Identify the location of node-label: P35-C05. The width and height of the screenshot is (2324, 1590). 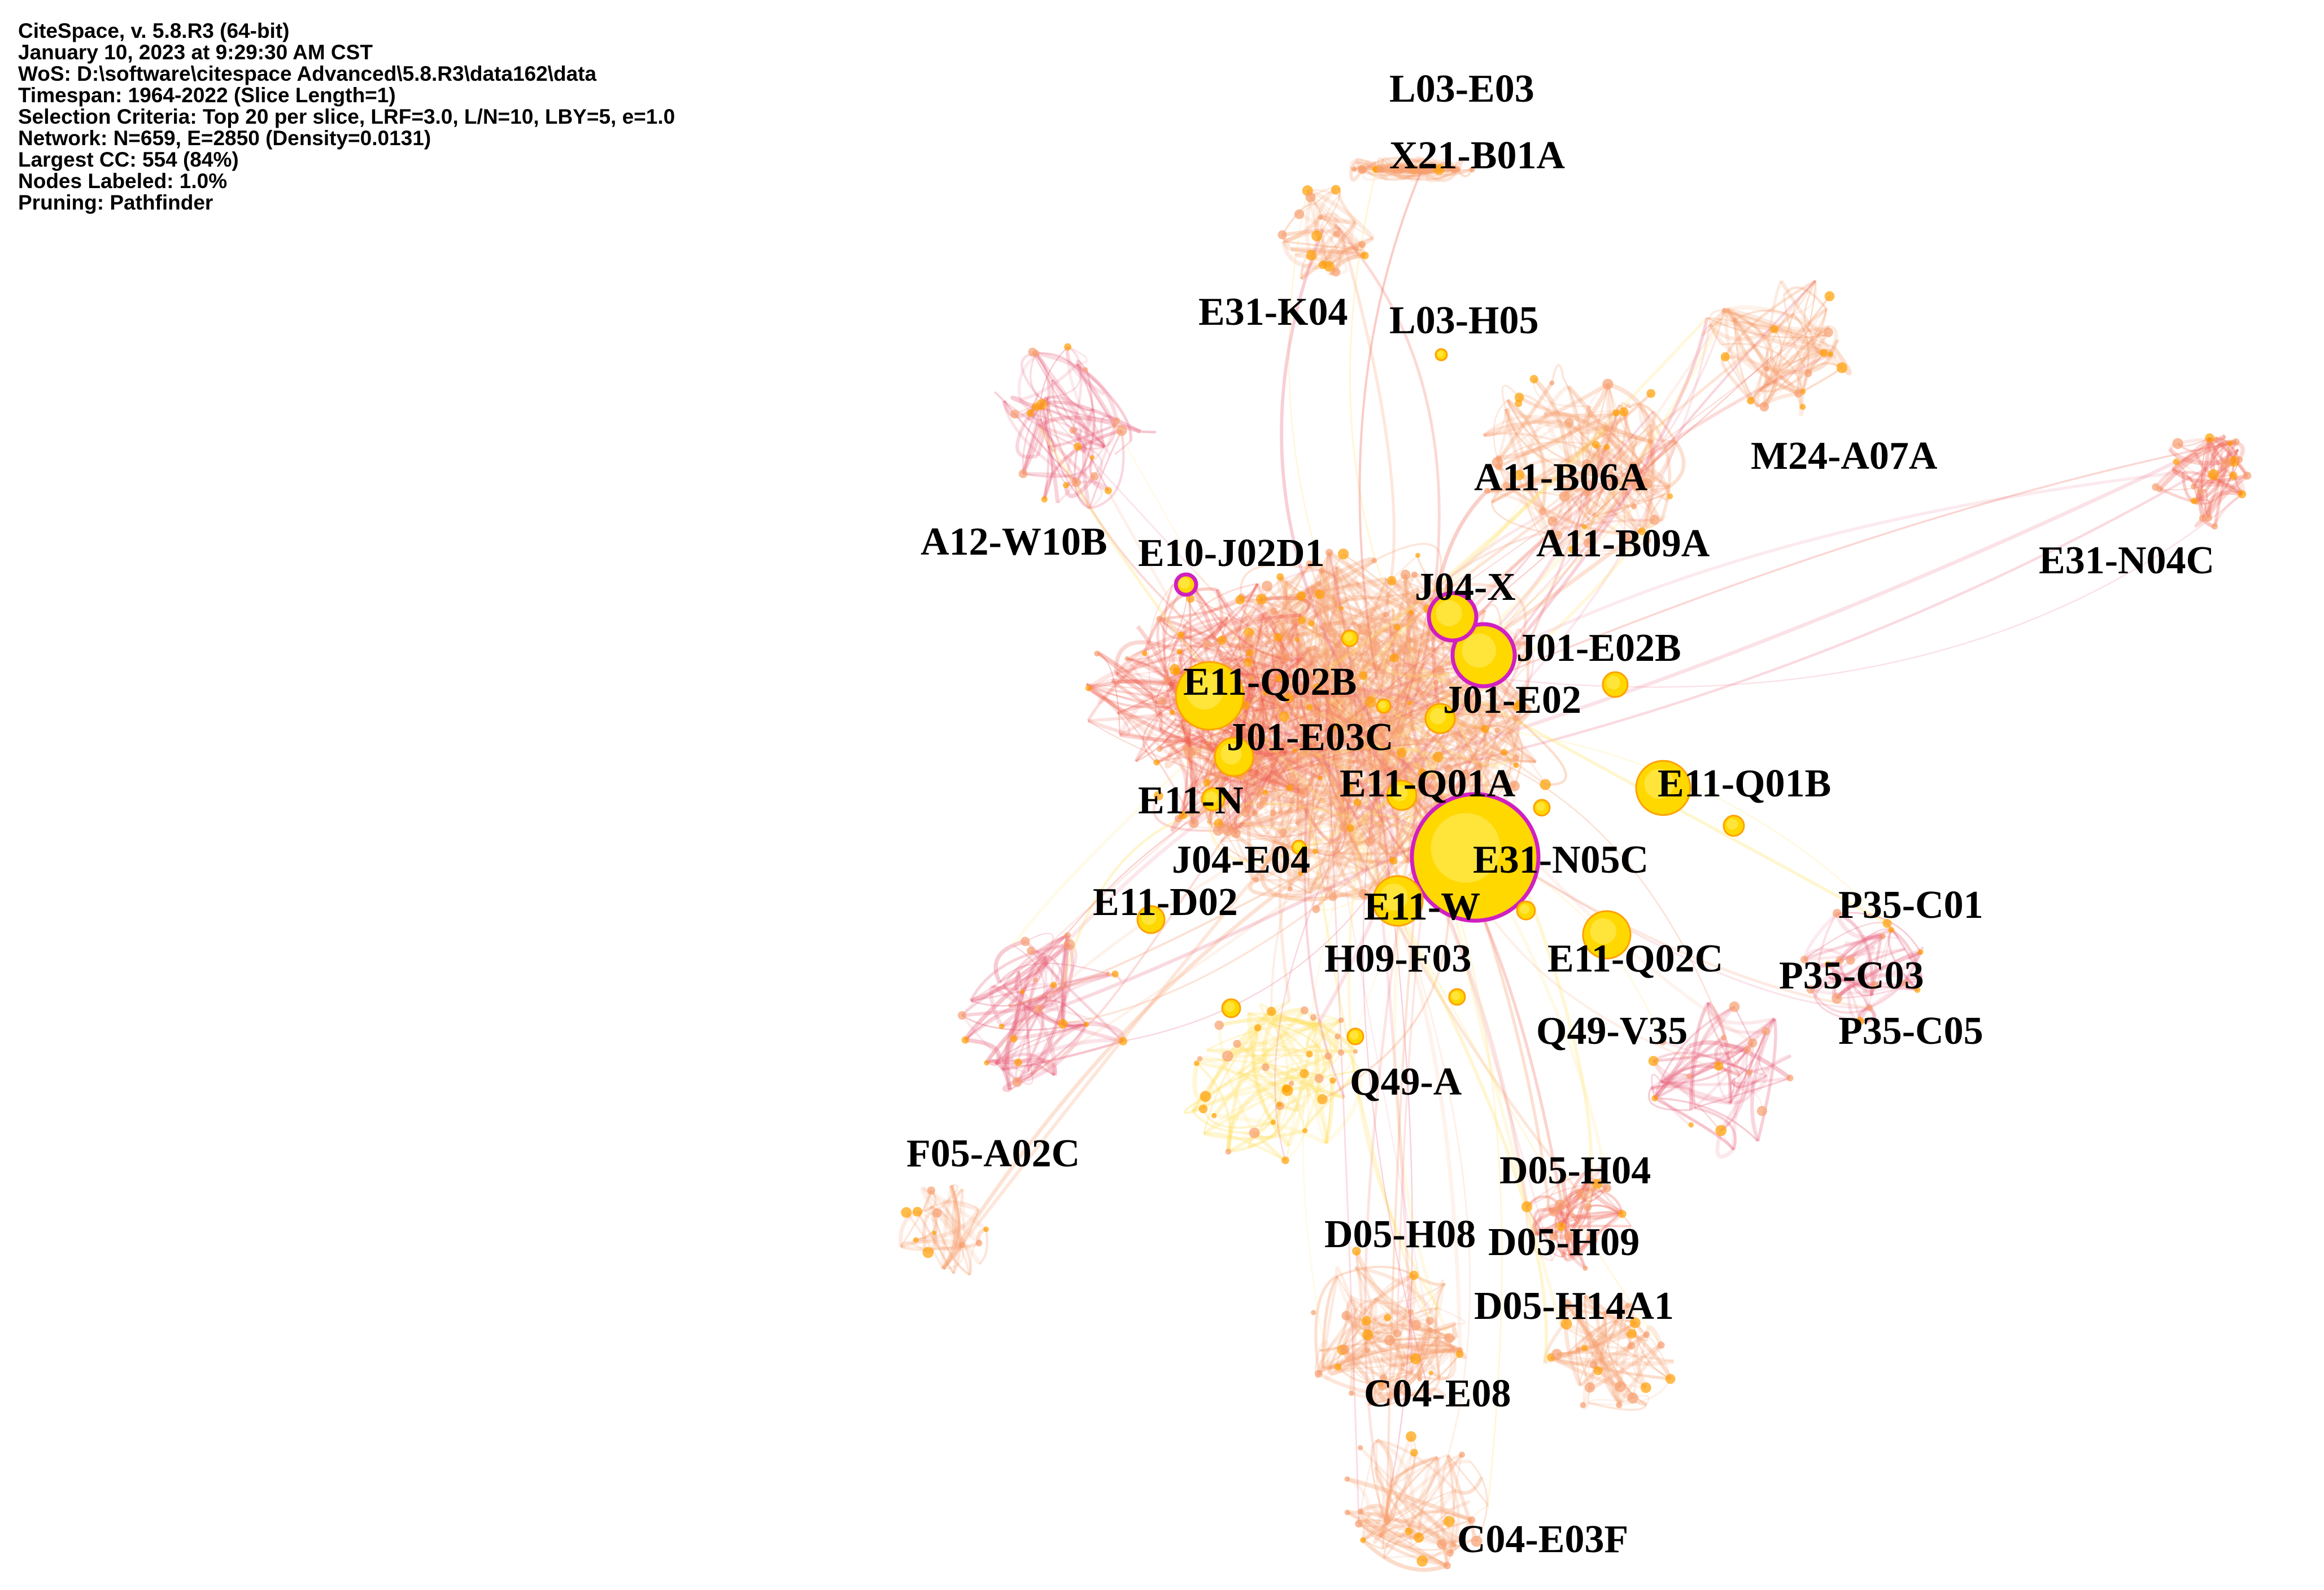
(1910, 1031).